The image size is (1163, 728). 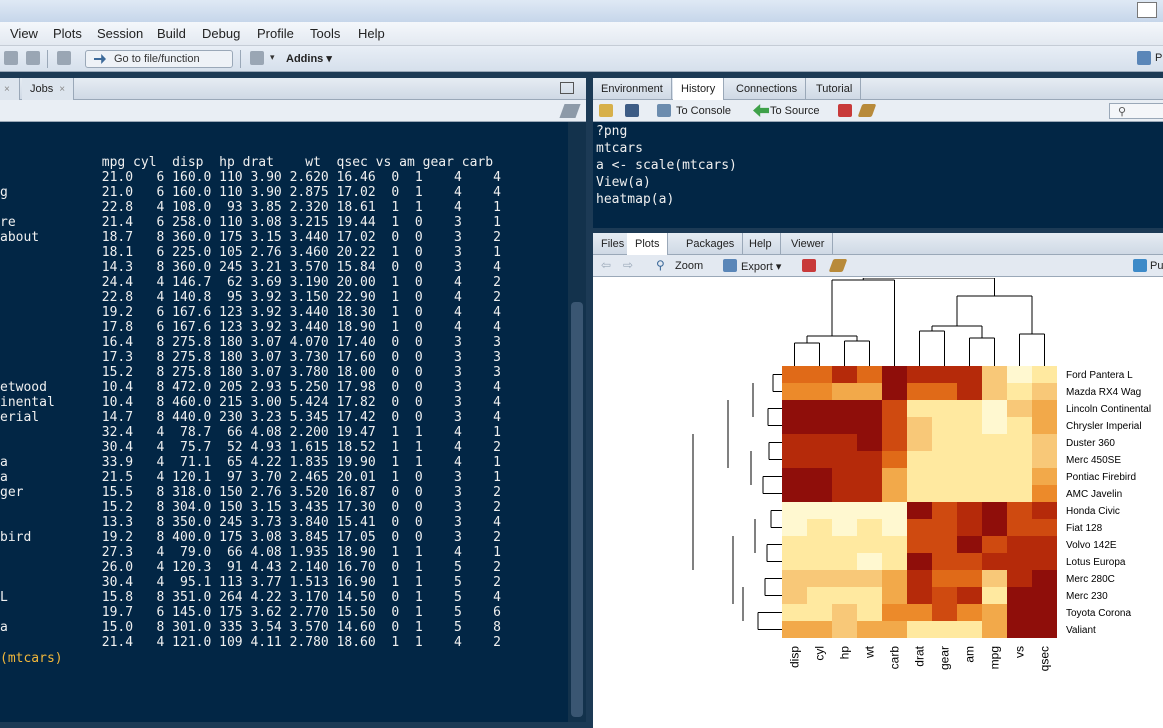 I want to click on menu-view: View, so click(x=24, y=33).